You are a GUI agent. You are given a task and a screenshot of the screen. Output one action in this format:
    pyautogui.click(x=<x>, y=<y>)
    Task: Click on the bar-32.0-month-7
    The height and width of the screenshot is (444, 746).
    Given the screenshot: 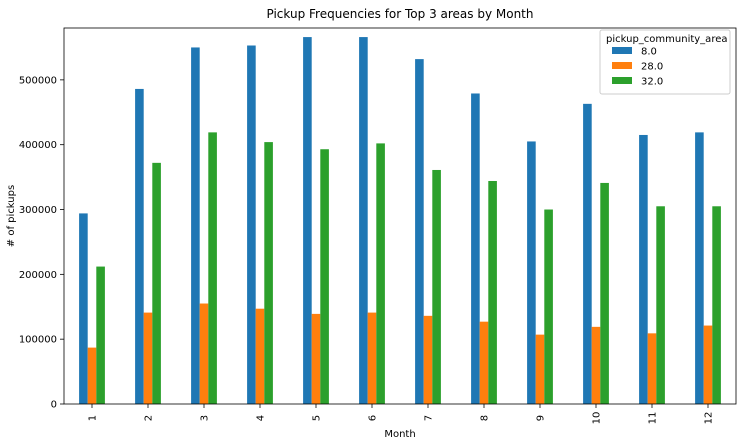 What is the action you would take?
    pyautogui.click(x=436, y=286)
    